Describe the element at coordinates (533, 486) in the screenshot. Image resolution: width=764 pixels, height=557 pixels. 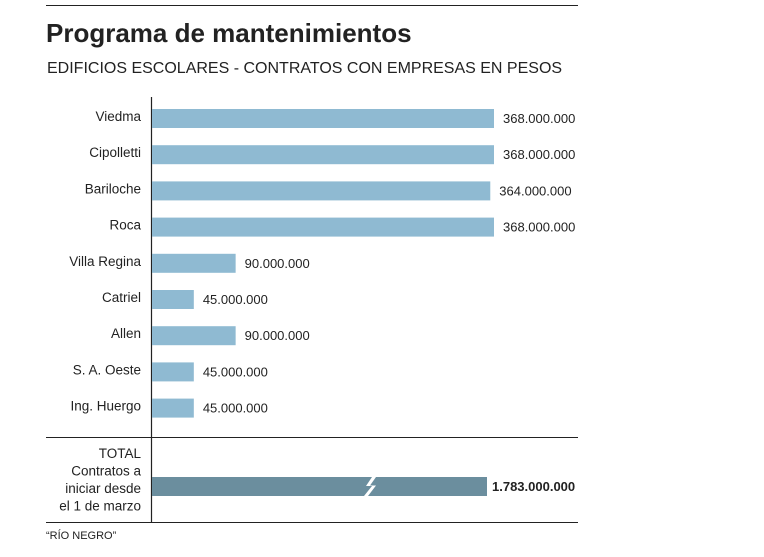
I see `total-value-label: 1.783.000.000` at that location.